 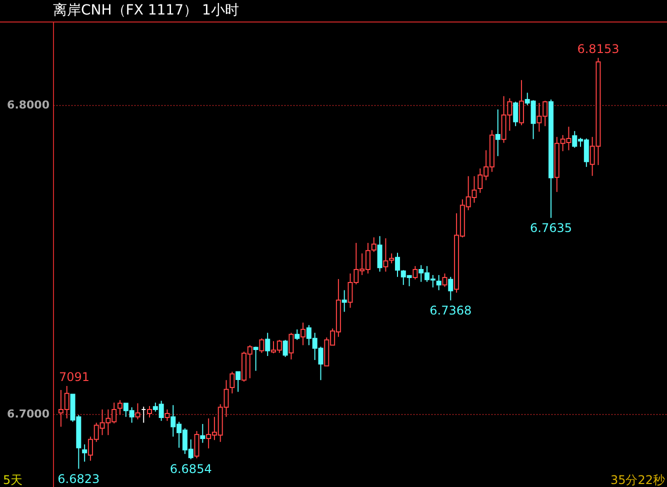 What do you see at coordinates (79, 479) in the screenshot?
I see `annotation: 6.6823` at bounding box center [79, 479].